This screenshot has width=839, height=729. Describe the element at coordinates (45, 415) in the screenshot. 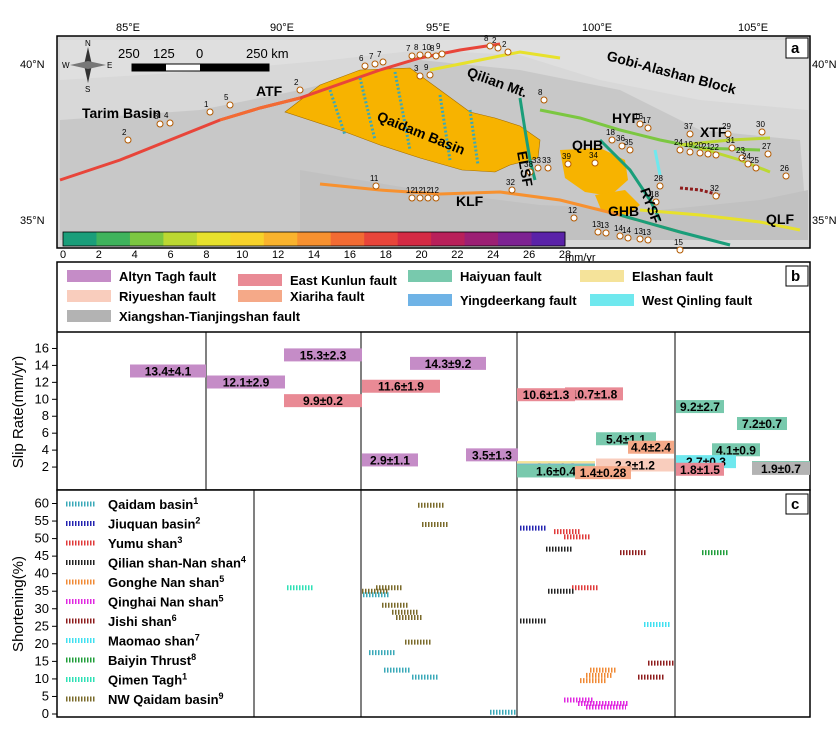

I see `slip-ytick-label: 8` at that location.